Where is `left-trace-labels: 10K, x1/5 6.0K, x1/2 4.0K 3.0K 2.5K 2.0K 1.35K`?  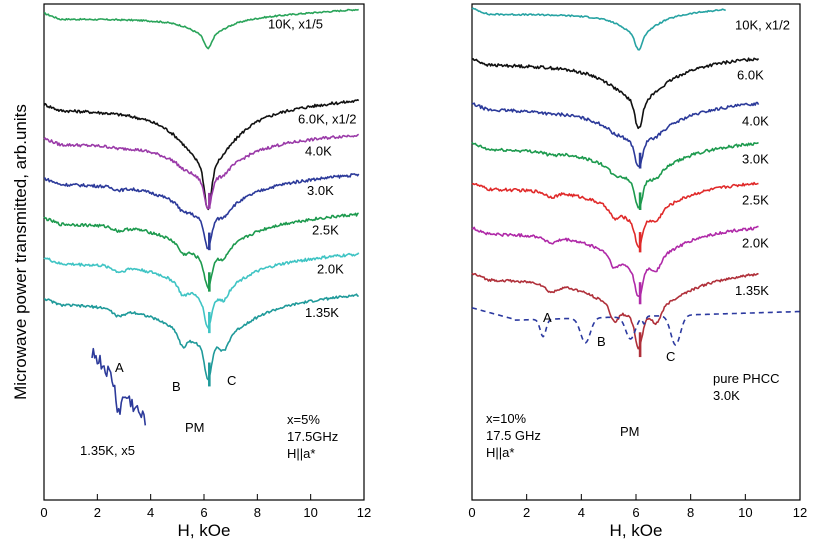
left-trace-labels: 10K, x1/5 6.0K, x1/2 4.0K 3.0K 2.5K 2.0K 1.35K is located at coordinates (312, 168).